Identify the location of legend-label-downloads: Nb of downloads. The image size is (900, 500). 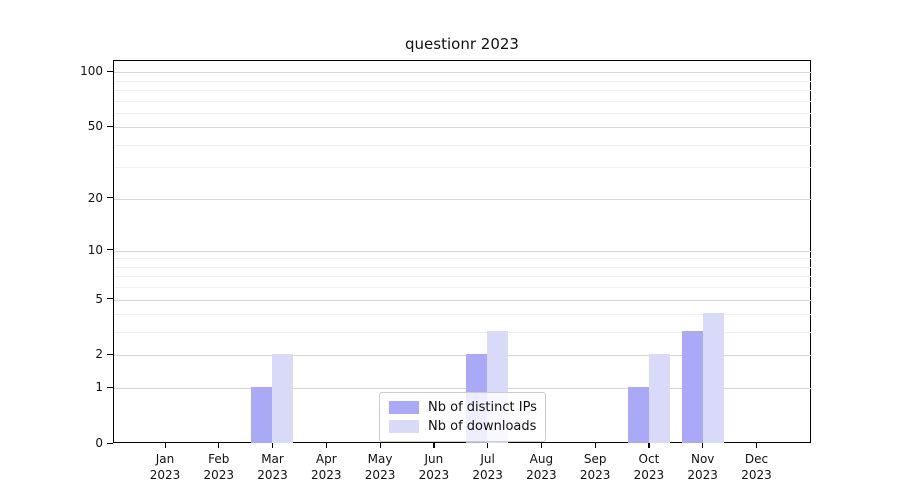
(482, 426).